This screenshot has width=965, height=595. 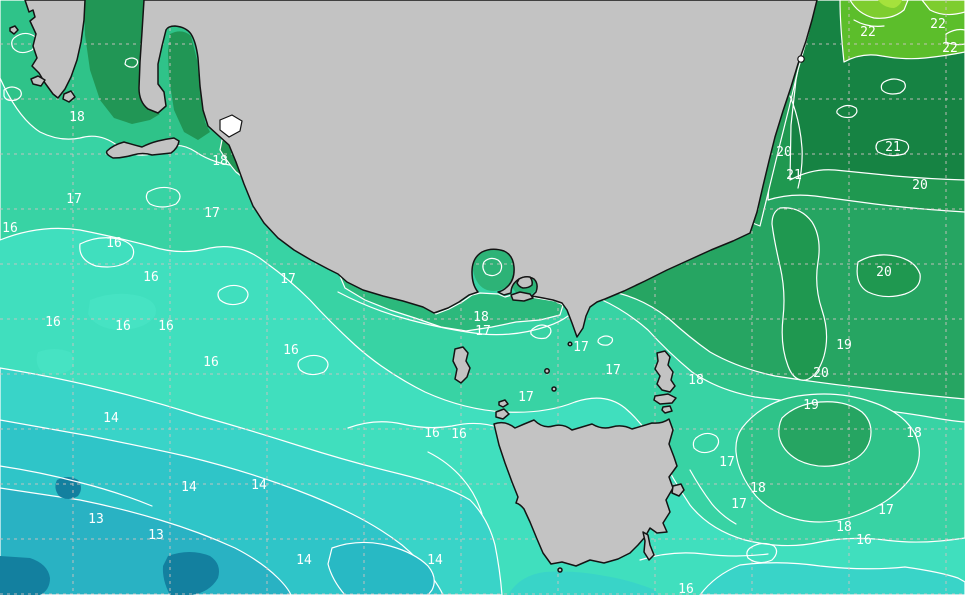 What do you see at coordinates (955, 37) in the screenshot?
I see `temp-region-22-patch` at bounding box center [955, 37].